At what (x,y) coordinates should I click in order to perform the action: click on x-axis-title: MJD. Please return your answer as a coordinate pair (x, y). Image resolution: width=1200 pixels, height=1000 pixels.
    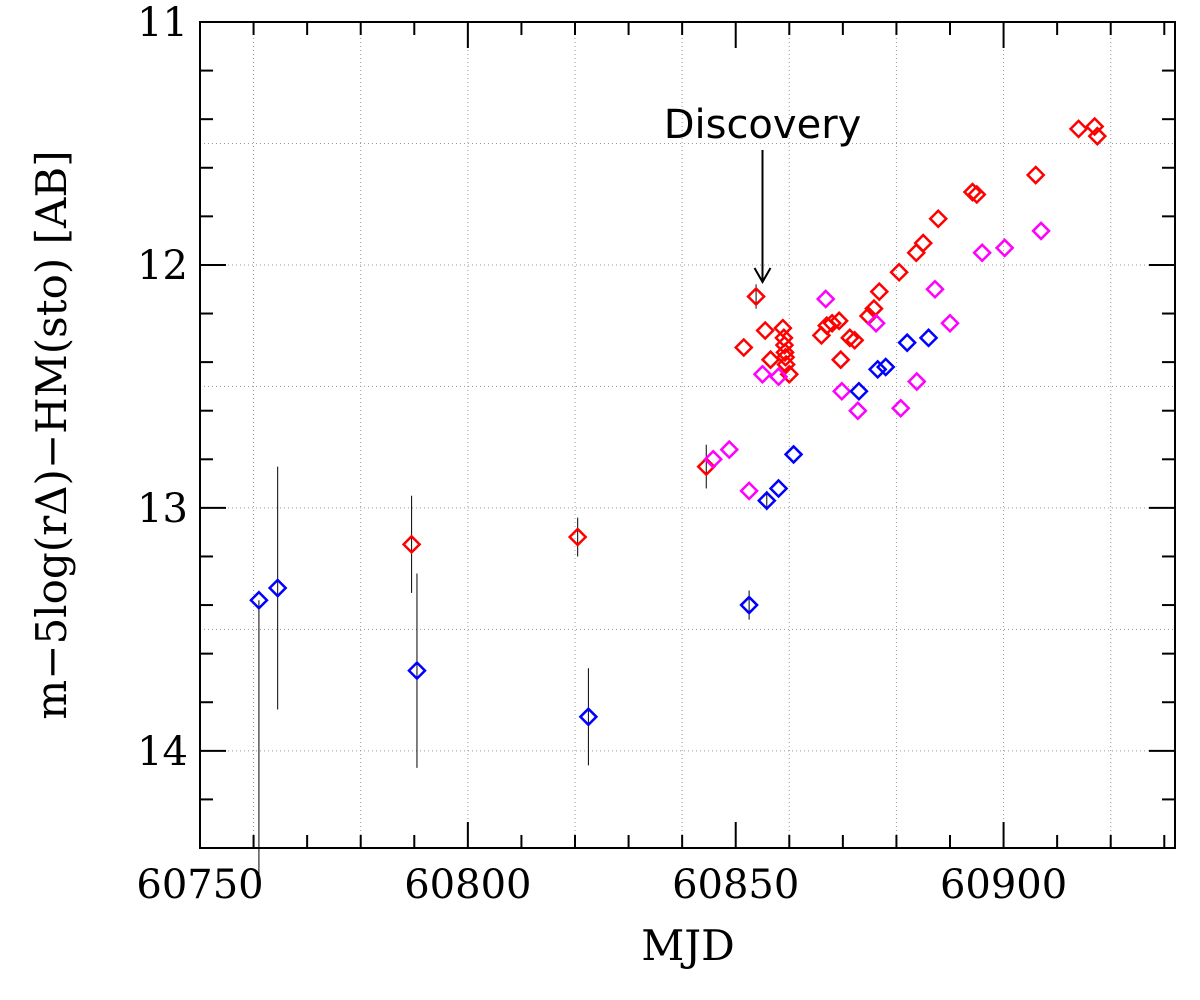
    Looking at the image, I should click on (688, 945).